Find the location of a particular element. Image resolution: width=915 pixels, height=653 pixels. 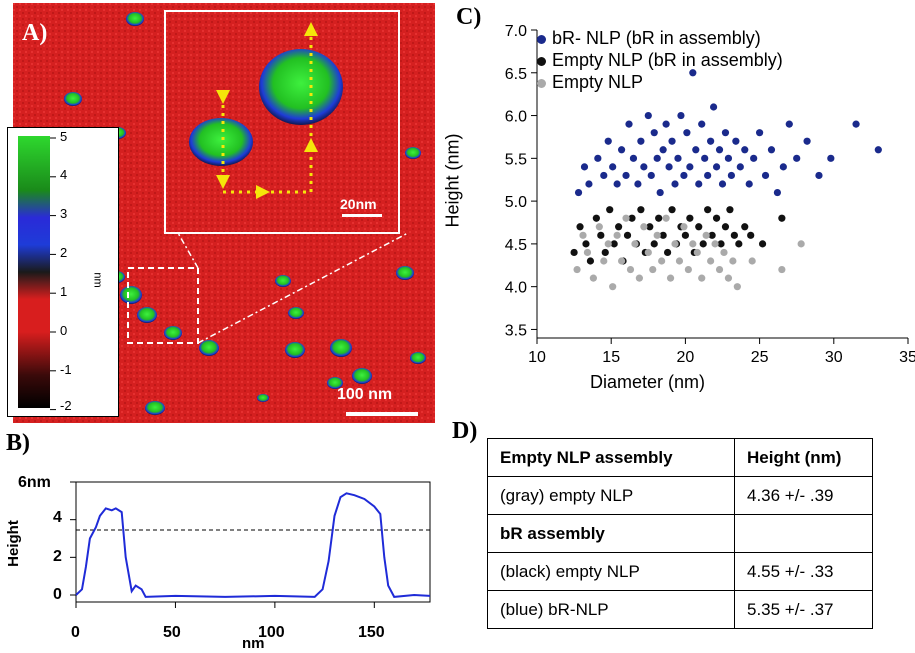

scatter-y-tick: 6.5 is located at coordinates (516, 74).